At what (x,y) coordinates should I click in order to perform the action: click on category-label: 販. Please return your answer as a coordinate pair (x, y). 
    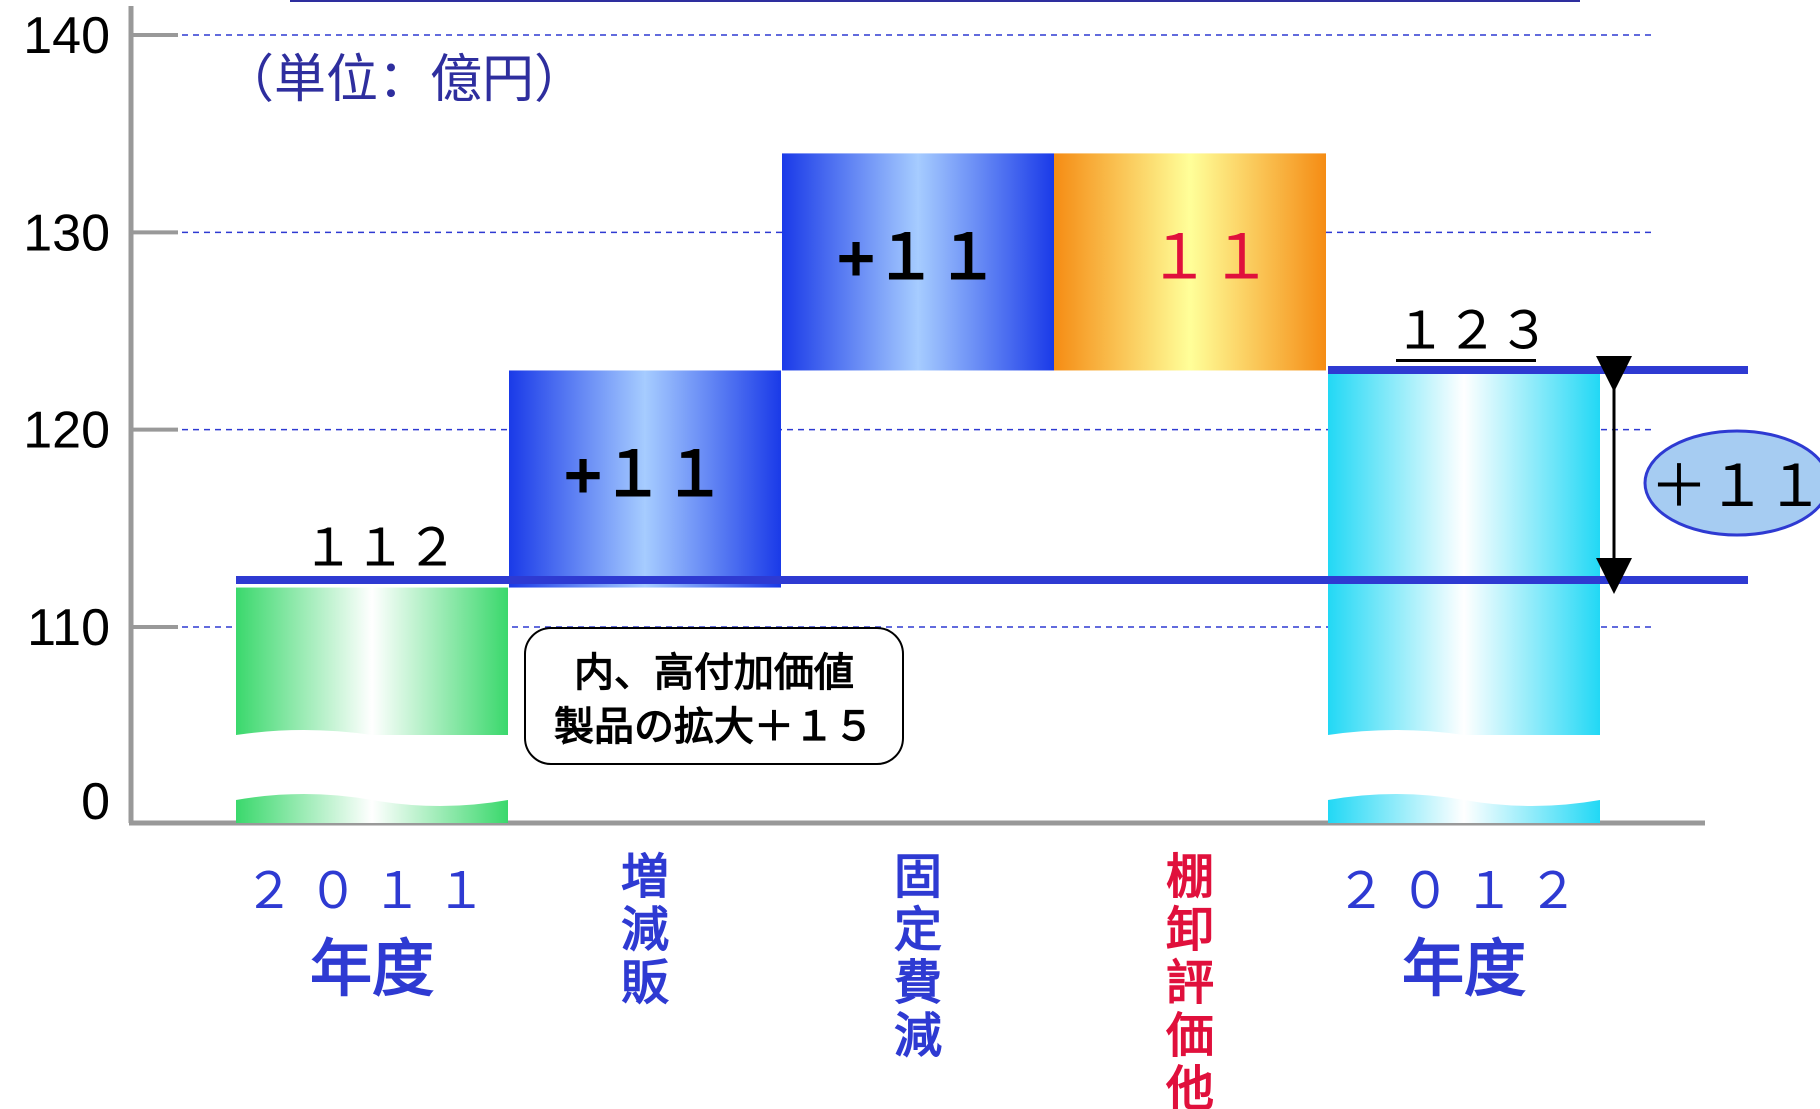
    Looking at the image, I should click on (645, 983).